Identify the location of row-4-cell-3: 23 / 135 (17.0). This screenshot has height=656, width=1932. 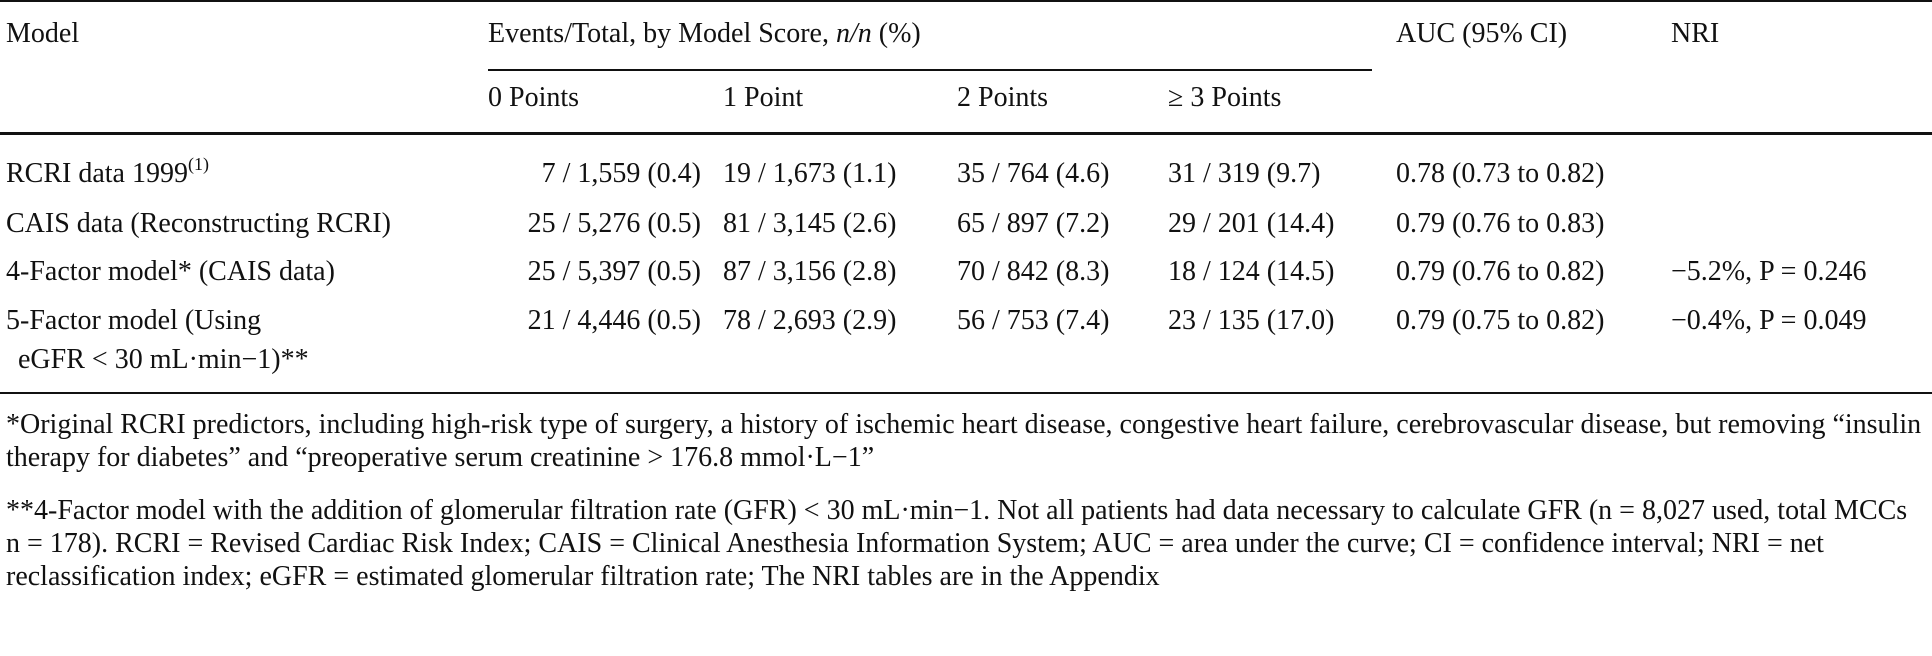
(1251, 320).